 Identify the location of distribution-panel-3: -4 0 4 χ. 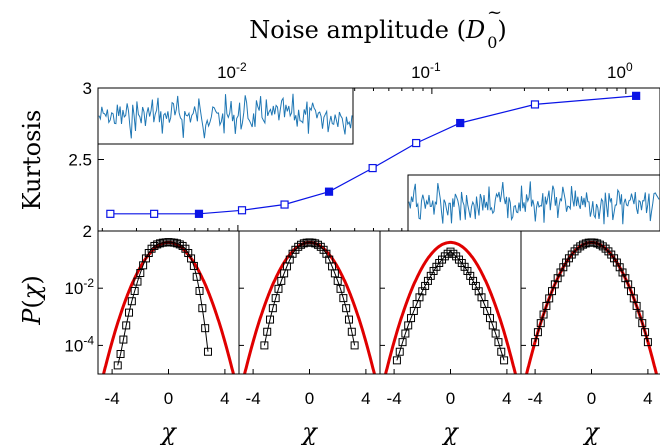
(450, 337).